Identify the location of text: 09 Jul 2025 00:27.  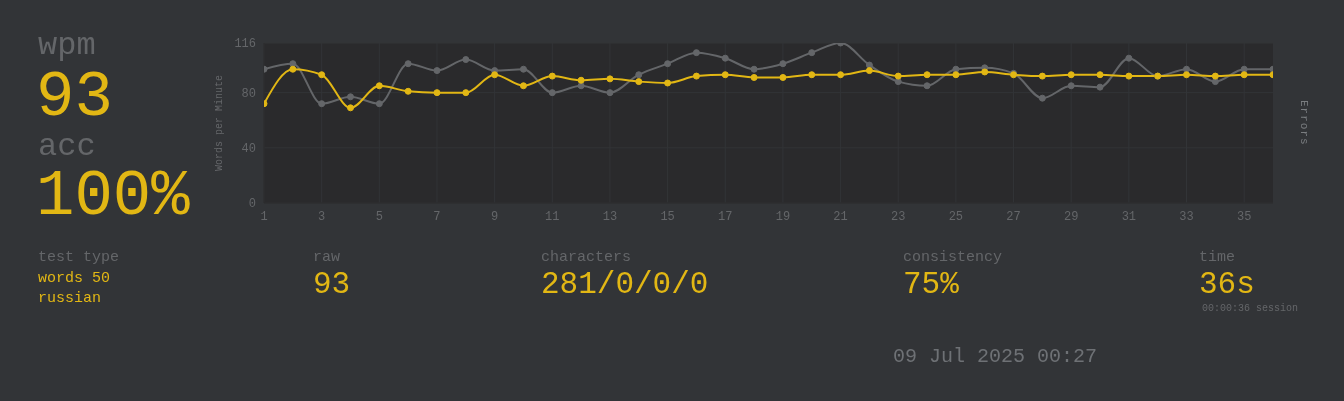
(995, 356).